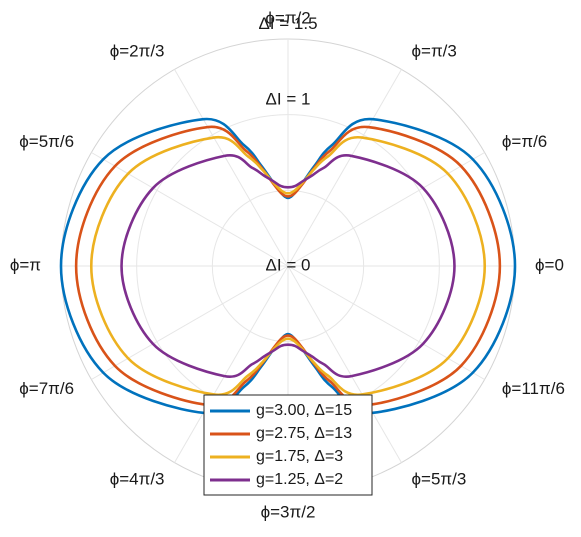  I want to click on legend-entry: g=1.25, Δ=2, so click(299, 479).